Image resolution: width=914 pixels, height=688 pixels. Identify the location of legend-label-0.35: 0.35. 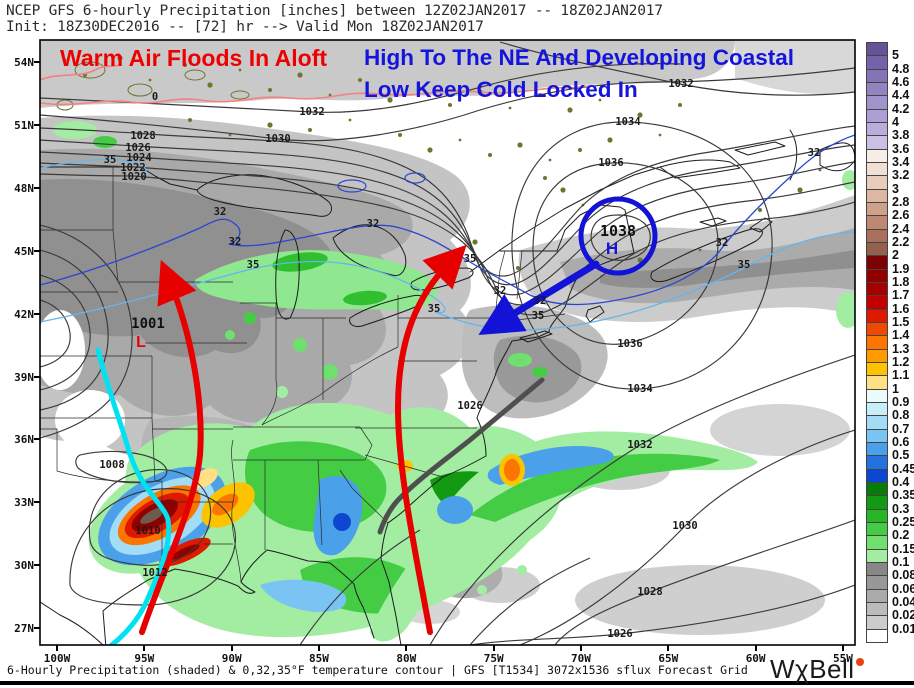
(903, 495).